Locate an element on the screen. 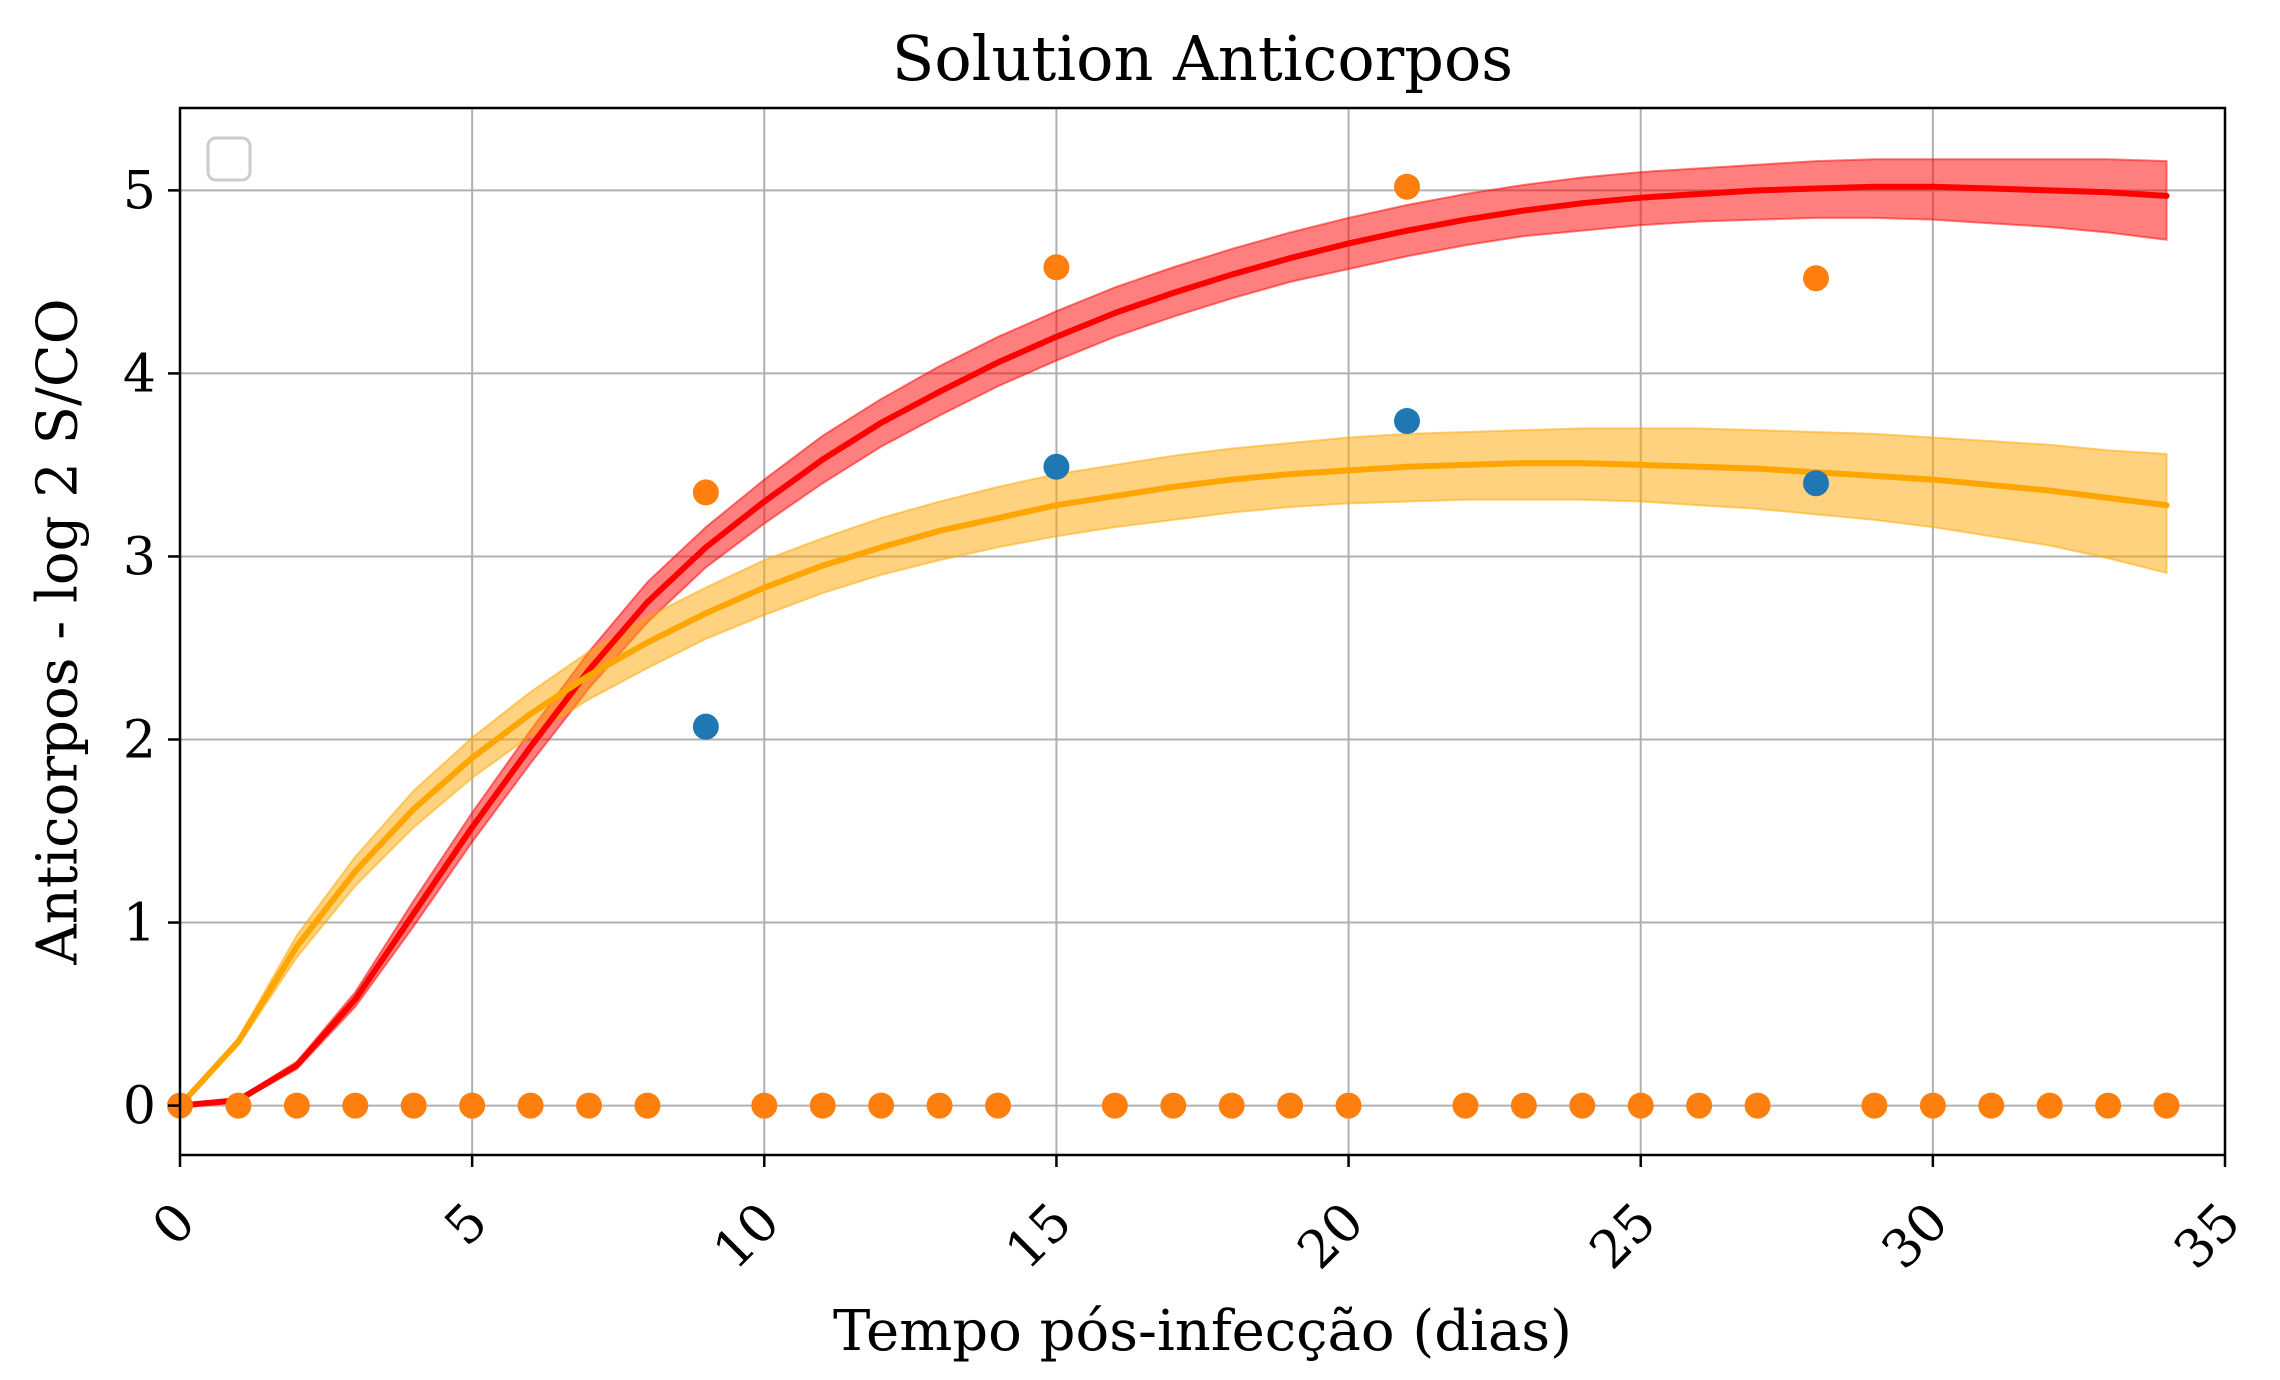 This screenshot has height=1380, width=2280. y-tick-label: 1 is located at coordinates (139, 924).